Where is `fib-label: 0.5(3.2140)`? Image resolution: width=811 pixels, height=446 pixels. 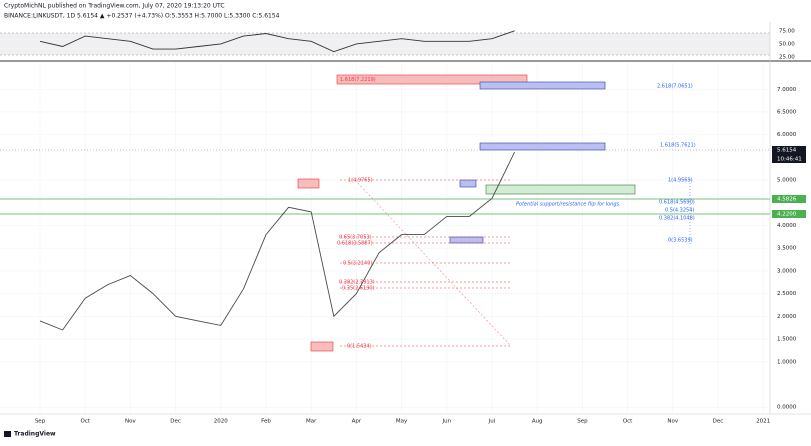 fib-label: 0.5(3.2140) is located at coordinates (357, 264).